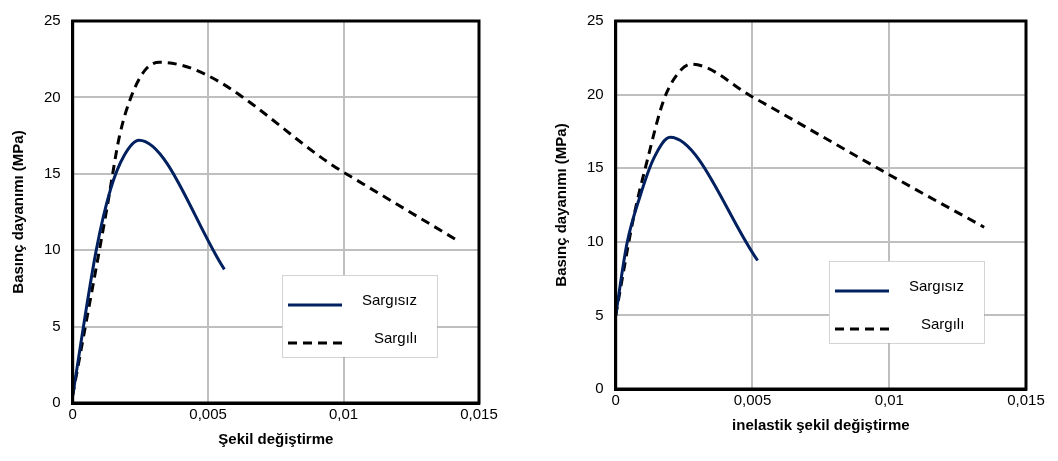 The height and width of the screenshot is (461, 1058). I want to click on x-axis-title: Şekil değiştirme, so click(276, 439).